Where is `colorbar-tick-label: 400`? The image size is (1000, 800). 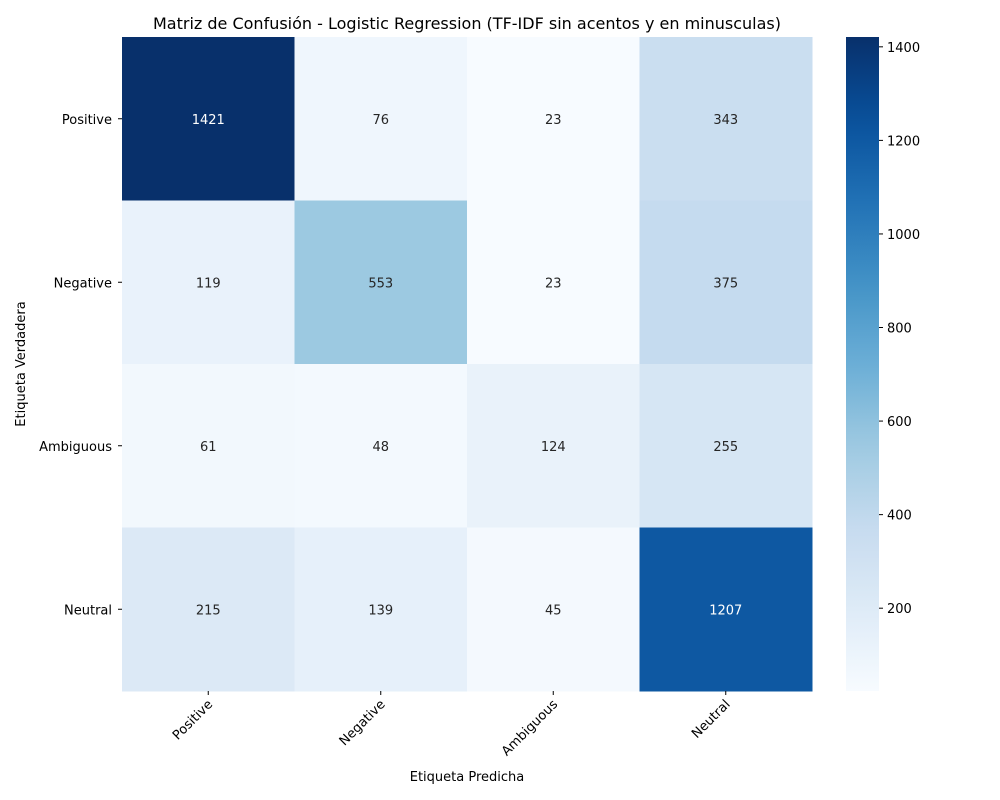
colorbar-tick-label: 400 is located at coordinates (899, 516).